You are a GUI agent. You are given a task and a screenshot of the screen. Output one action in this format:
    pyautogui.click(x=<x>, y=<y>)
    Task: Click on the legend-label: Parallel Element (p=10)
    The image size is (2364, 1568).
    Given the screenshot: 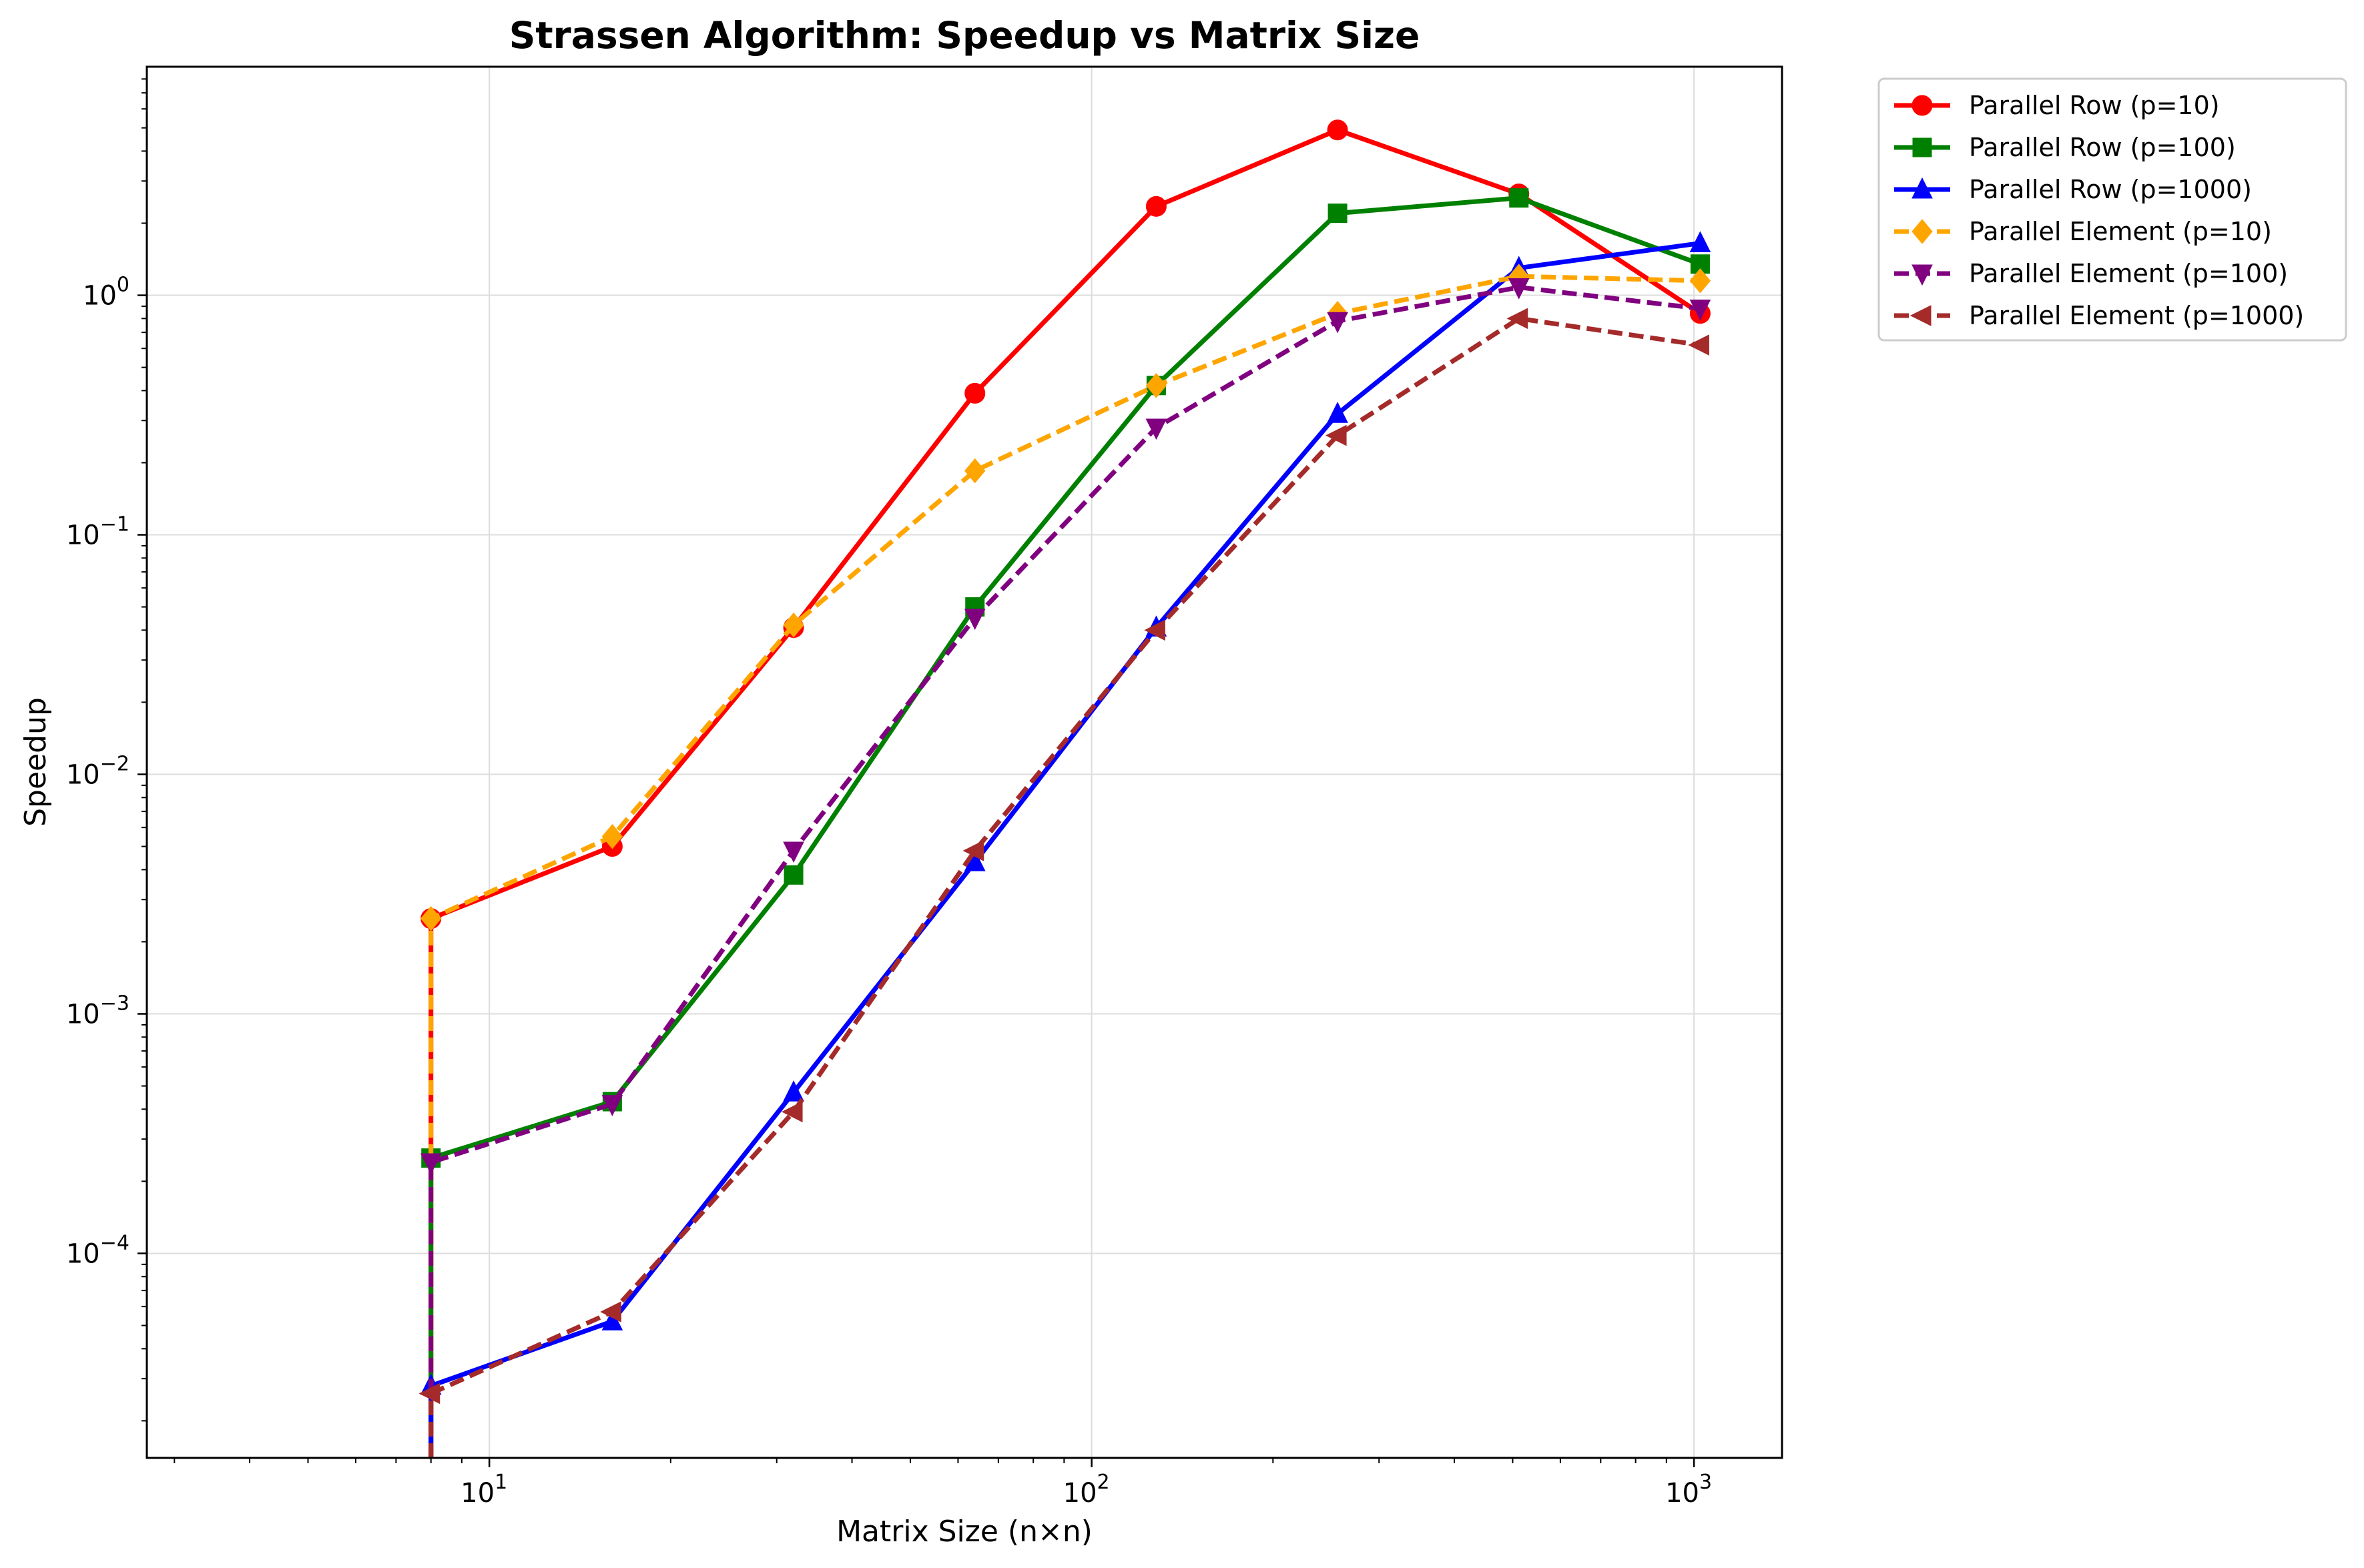 What is the action you would take?
    pyautogui.click(x=2121, y=232)
    